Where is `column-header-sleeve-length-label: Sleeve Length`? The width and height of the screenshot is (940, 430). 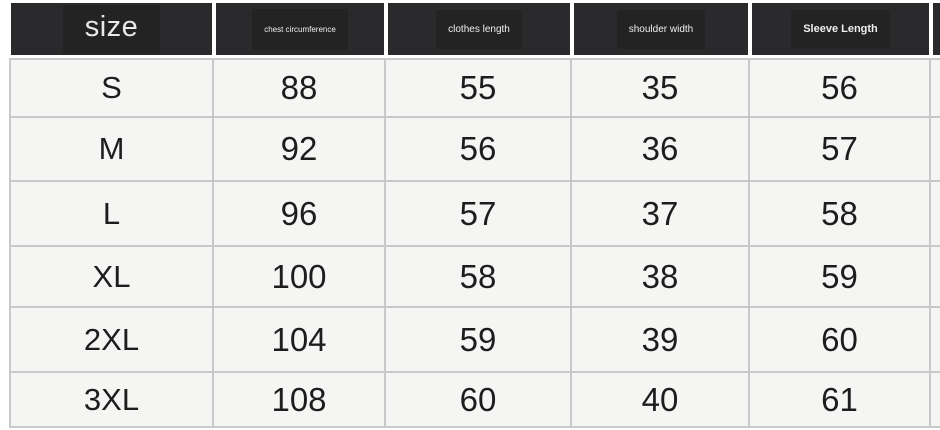
column-header-sleeve-length-label: Sleeve Length is located at coordinates (840, 29).